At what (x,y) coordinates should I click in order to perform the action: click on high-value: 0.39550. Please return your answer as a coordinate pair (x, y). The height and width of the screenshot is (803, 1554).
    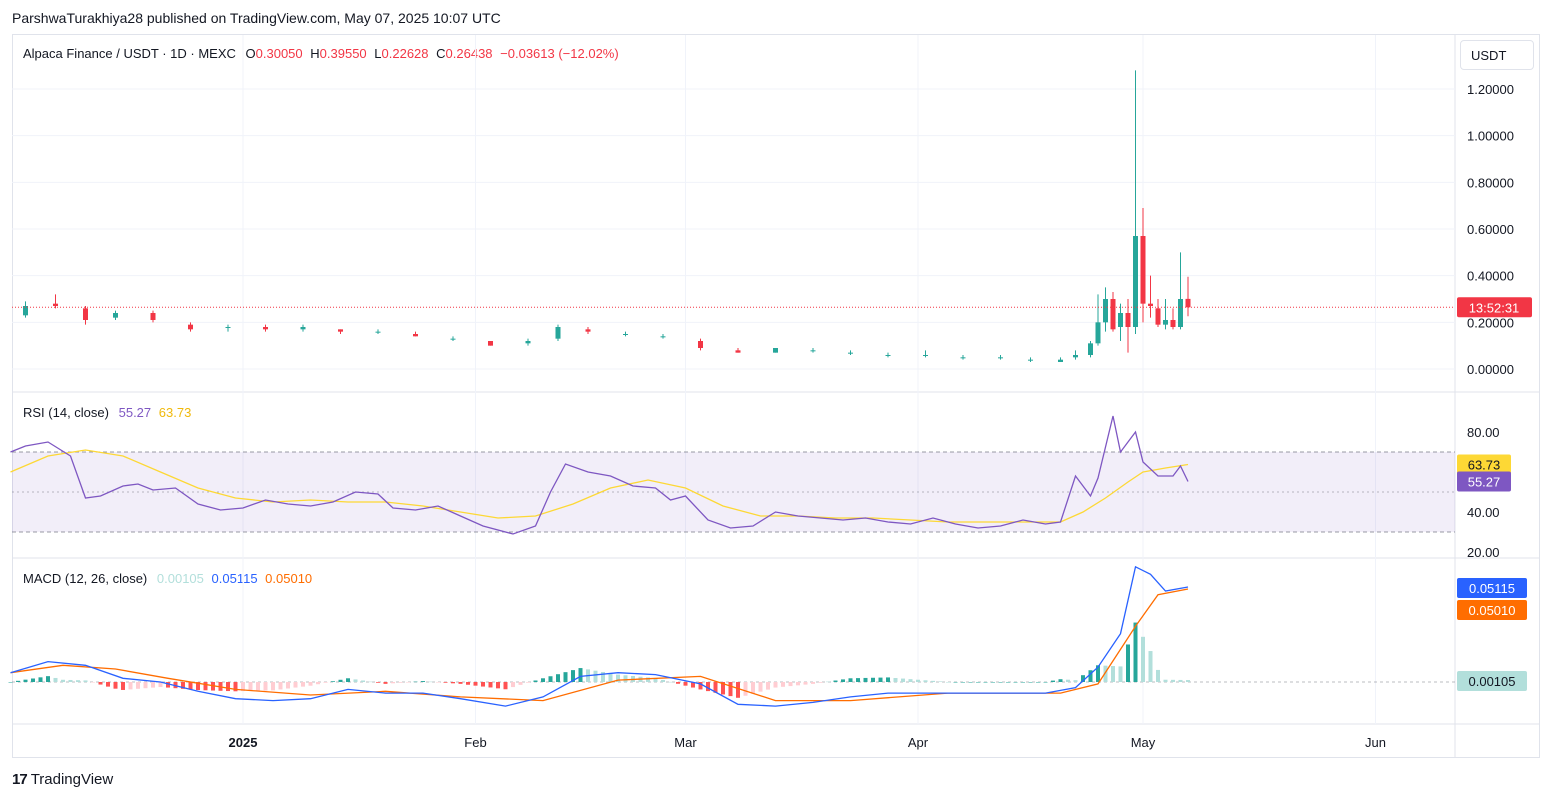
    Looking at the image, I should click on (343, 53).